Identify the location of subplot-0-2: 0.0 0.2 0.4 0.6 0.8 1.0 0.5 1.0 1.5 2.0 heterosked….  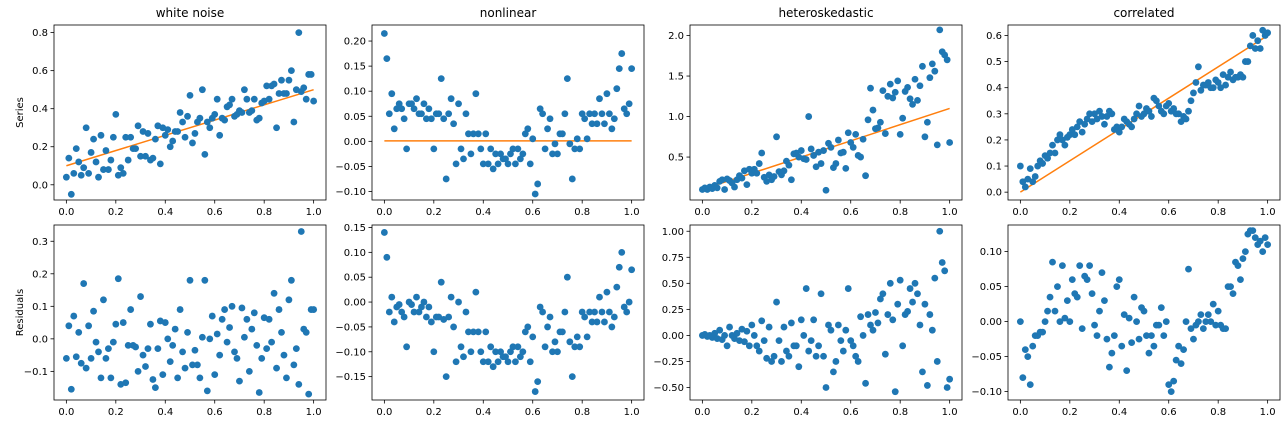
(815, 112).